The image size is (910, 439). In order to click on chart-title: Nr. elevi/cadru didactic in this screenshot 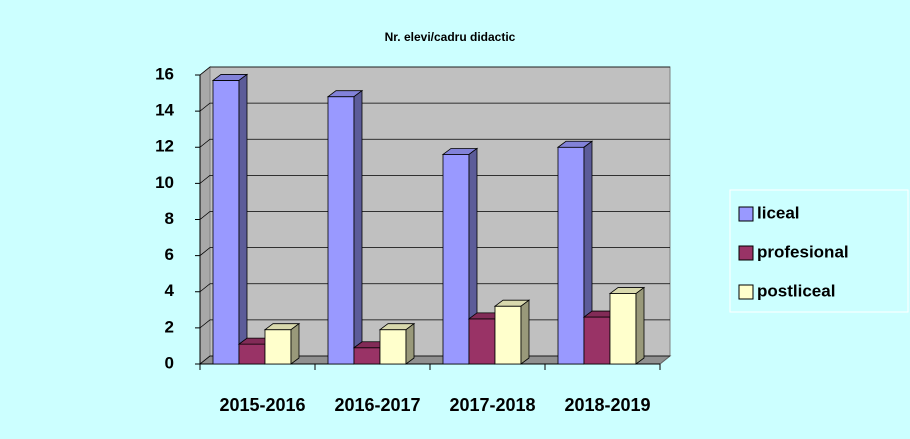, I will do `click(450, 37)`.